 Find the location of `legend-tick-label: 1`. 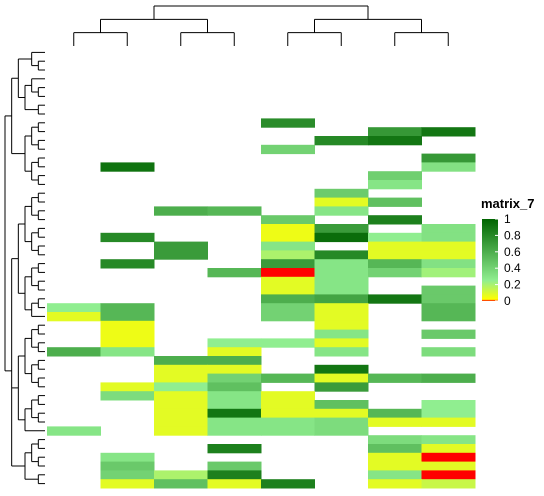

legend-tick-label: 1 is located at coordinates (507, 219).